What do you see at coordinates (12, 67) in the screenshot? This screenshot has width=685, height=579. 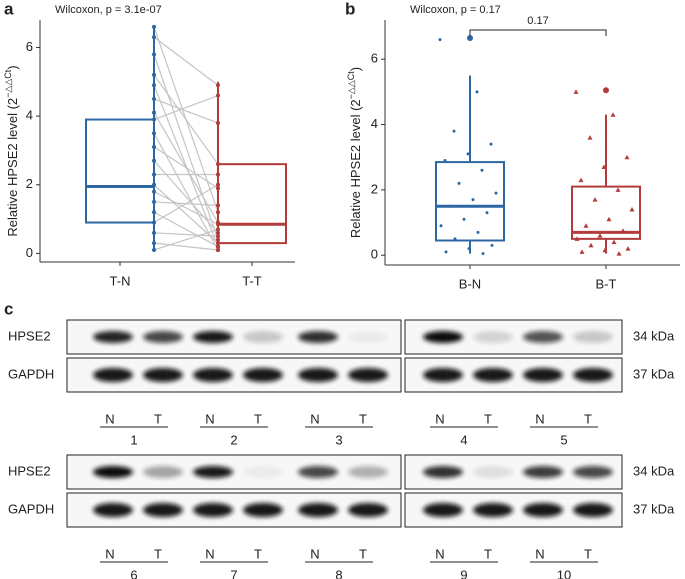 I see `y-axis-label-end: )` at bounding box center [12, 67].